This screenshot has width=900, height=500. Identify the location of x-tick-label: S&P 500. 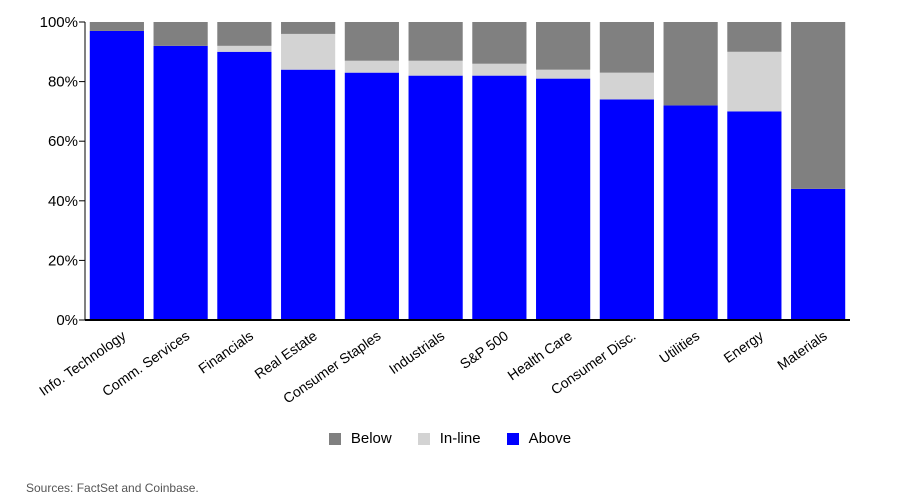
(484, 349).